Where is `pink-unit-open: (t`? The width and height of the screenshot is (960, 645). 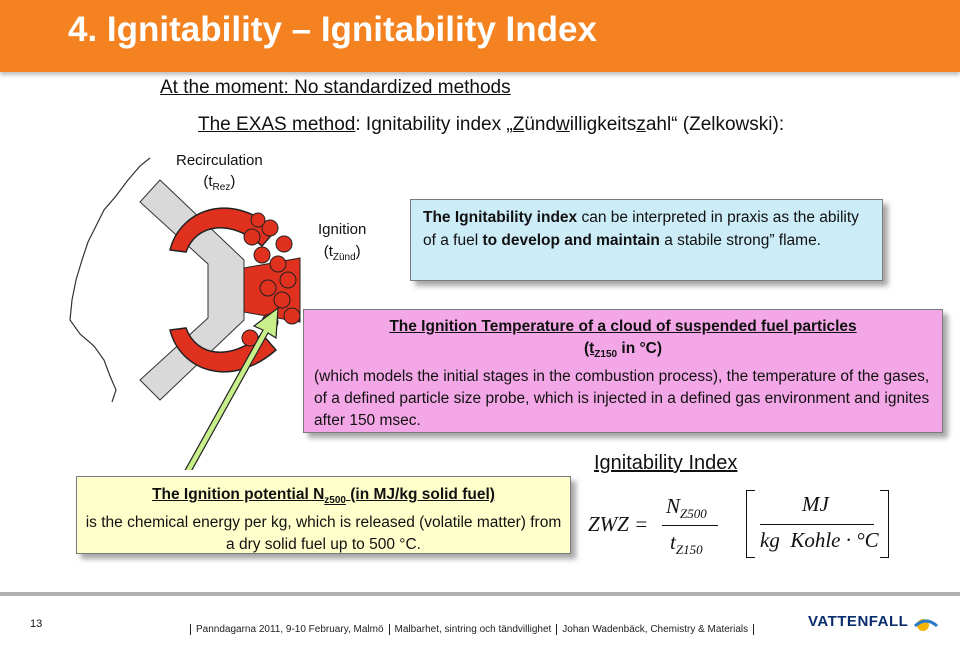
pink-unit-open: (t is located at coordinates (589, 348).